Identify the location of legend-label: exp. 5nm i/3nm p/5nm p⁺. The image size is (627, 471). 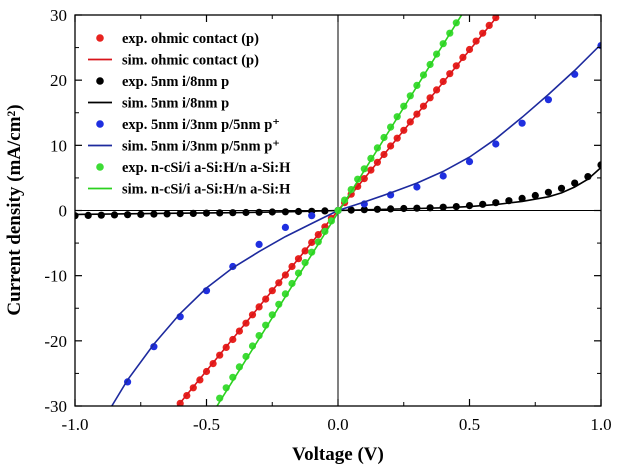
(201, 125).